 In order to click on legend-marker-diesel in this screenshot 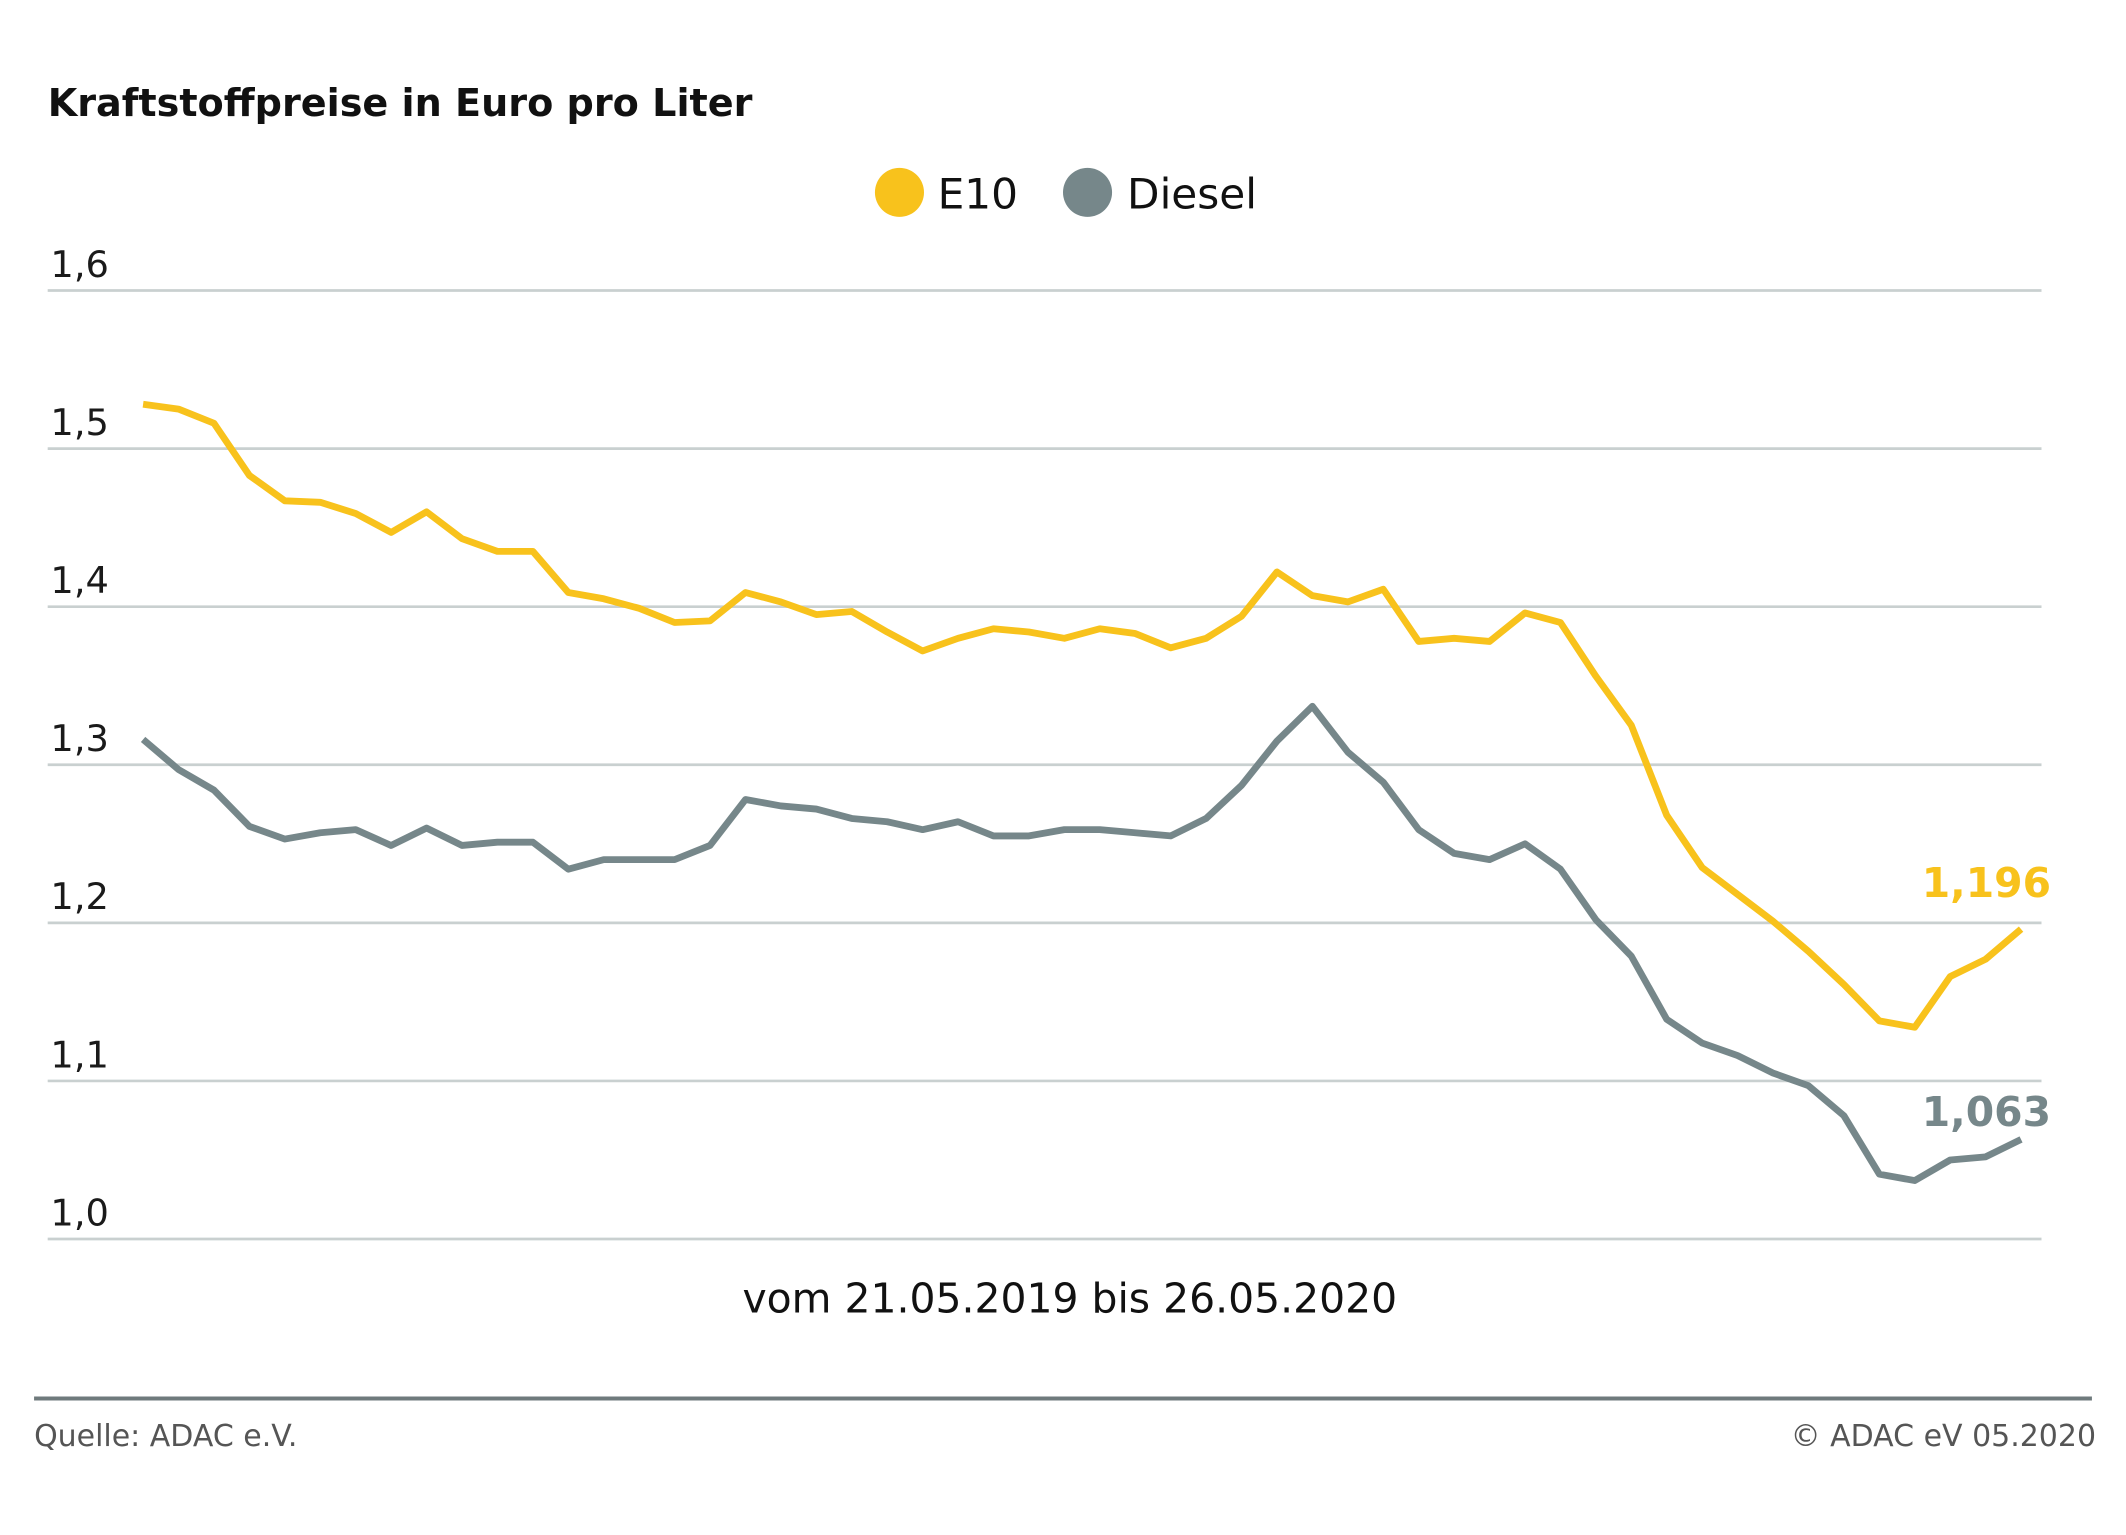, I will do `click(1088, 192)`.